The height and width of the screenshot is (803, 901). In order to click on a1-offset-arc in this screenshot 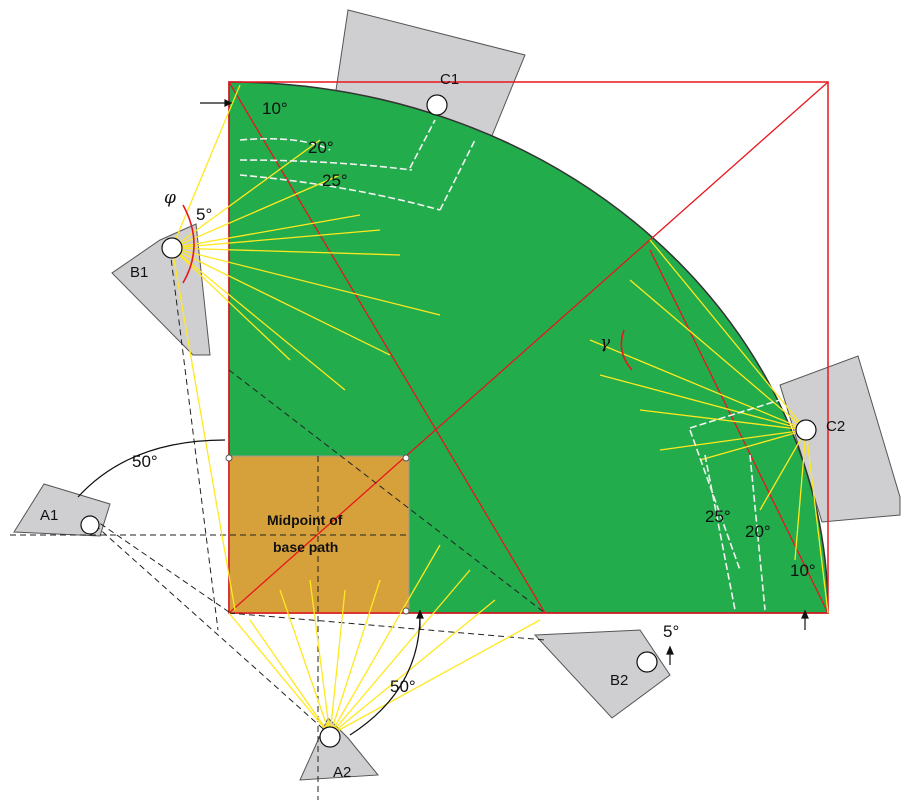, I will do `click(151, 468)`.